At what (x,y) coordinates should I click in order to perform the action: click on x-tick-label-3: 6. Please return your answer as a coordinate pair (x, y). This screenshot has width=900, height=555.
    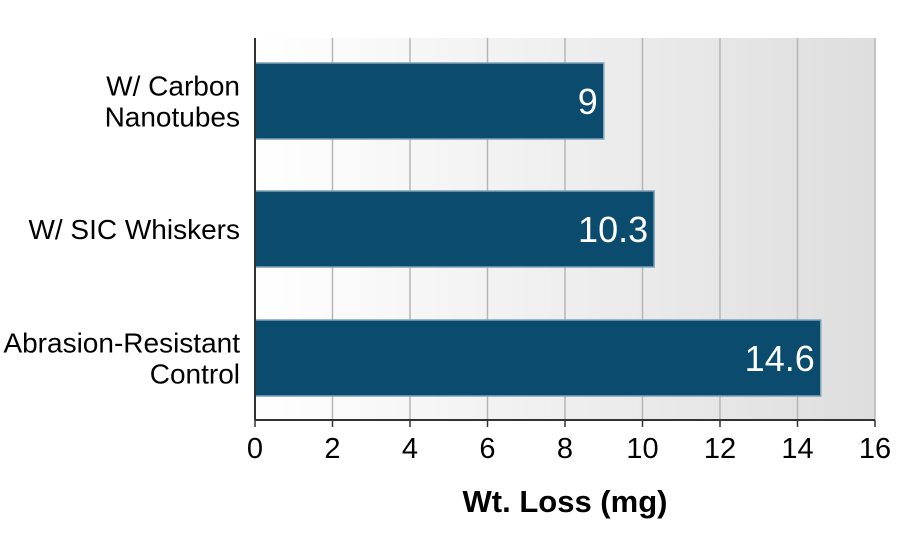
    Looking at the image, I should click on (487, 449).